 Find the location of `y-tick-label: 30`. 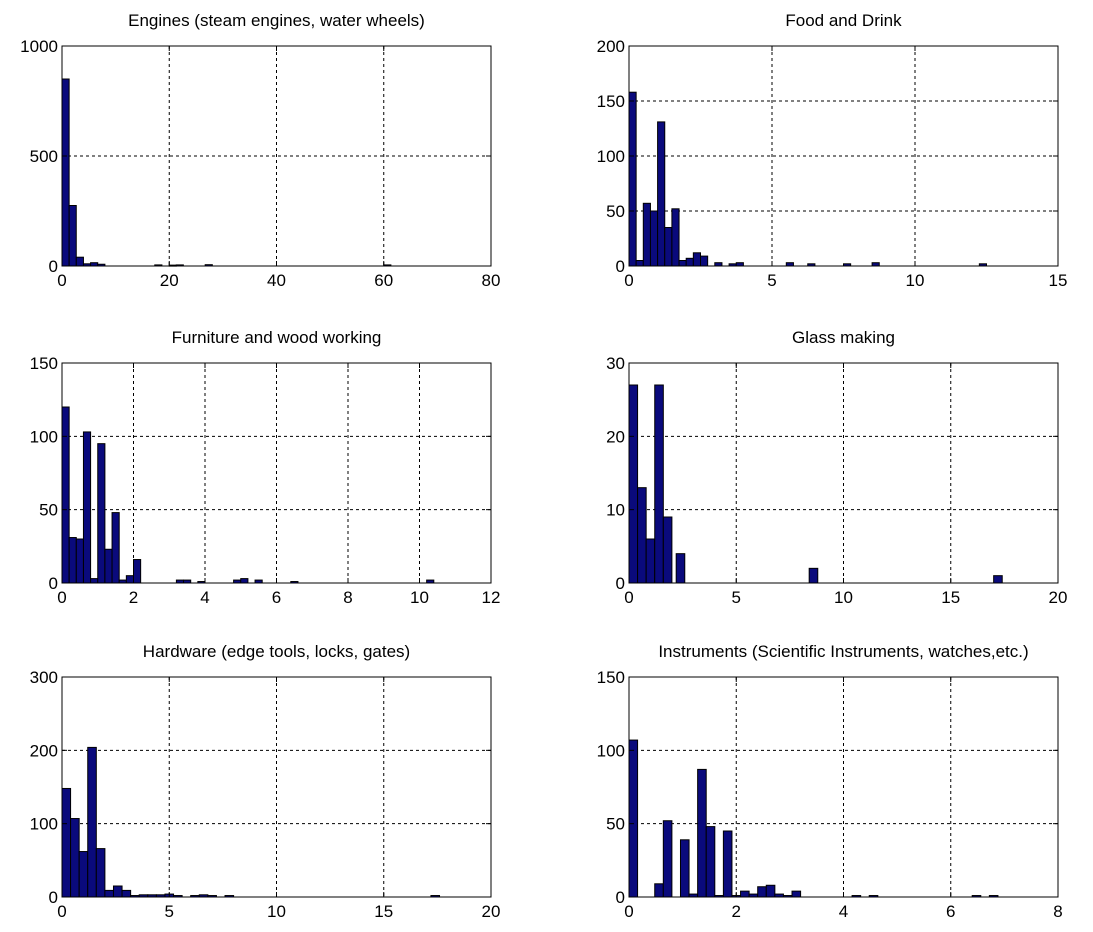

y-tick-label: 30 is located at coordinates (615, 363).